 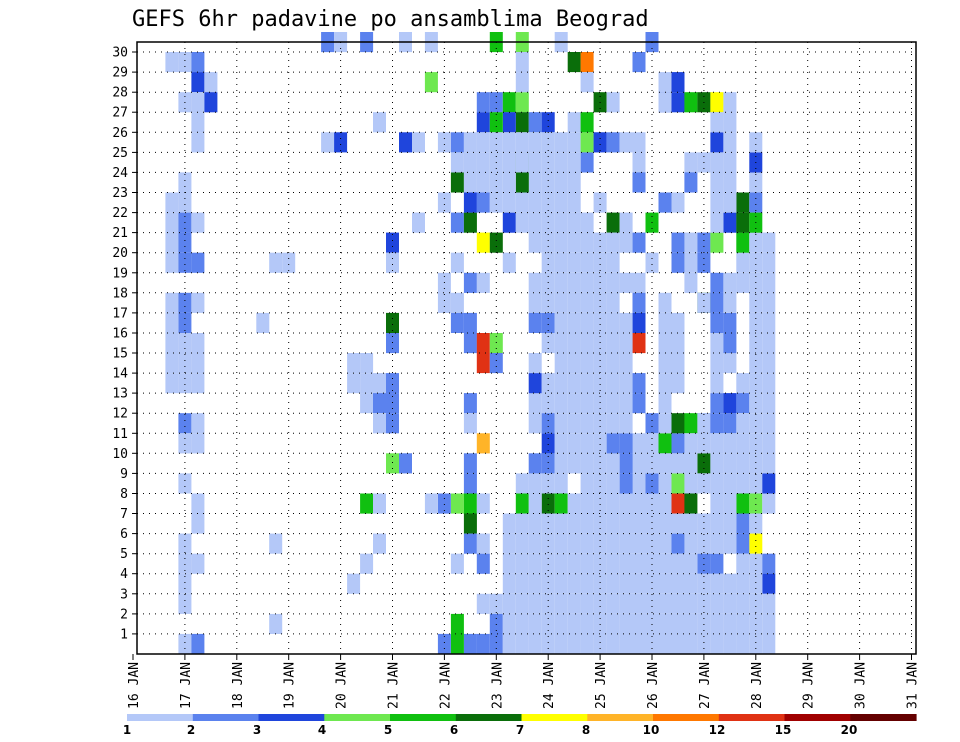 What do you see at coordinates (120, 454) in the screenshot?
I see `y-tick-label: 10` at bounding box center [120, 454].